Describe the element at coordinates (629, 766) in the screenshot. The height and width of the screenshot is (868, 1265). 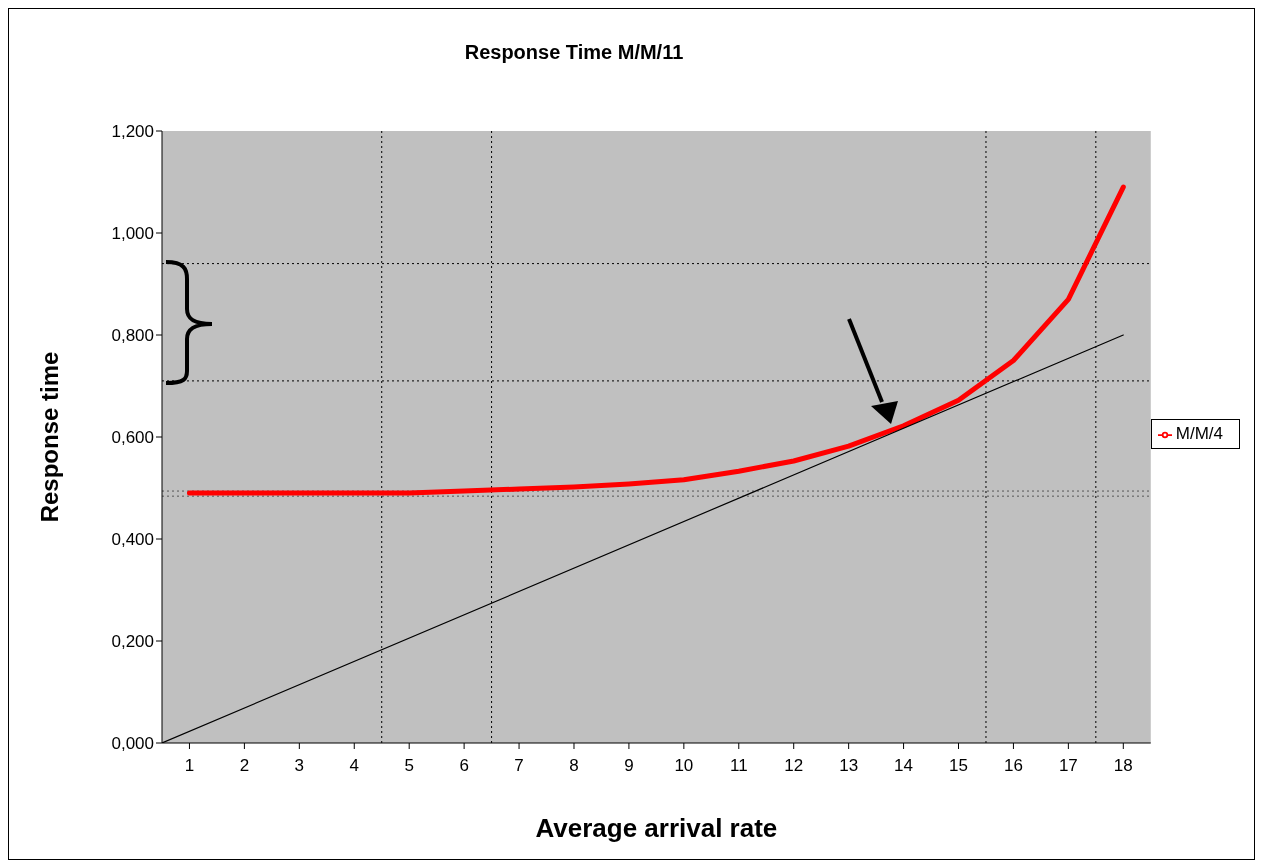
I see `x-tick-label: 9` at that location.